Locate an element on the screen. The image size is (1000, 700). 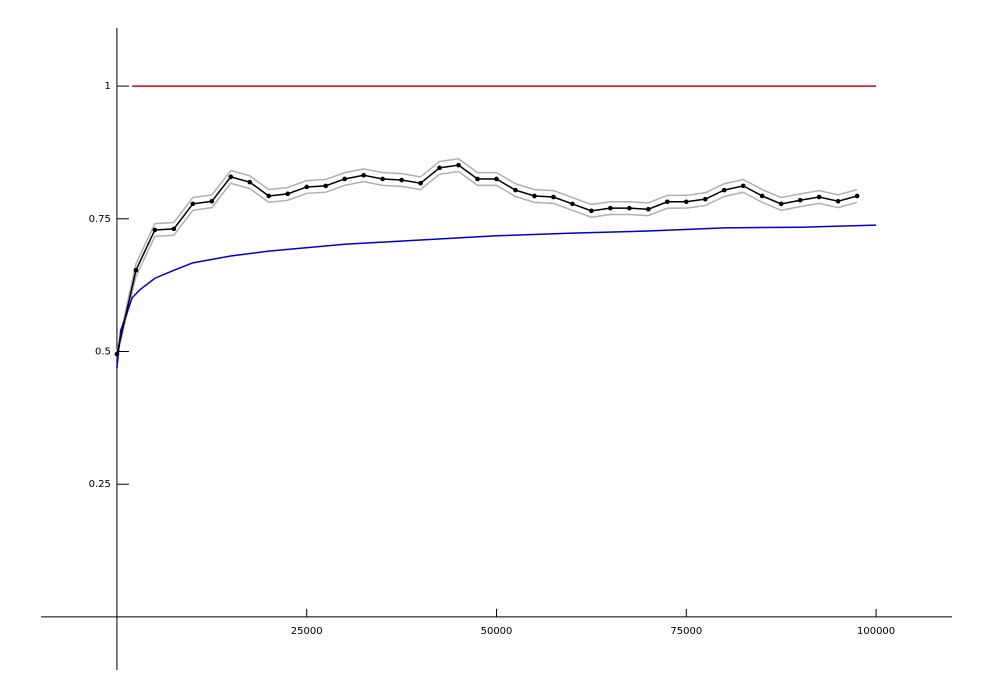
x-tick-label: 100000 is located at coordinates (876, 631).